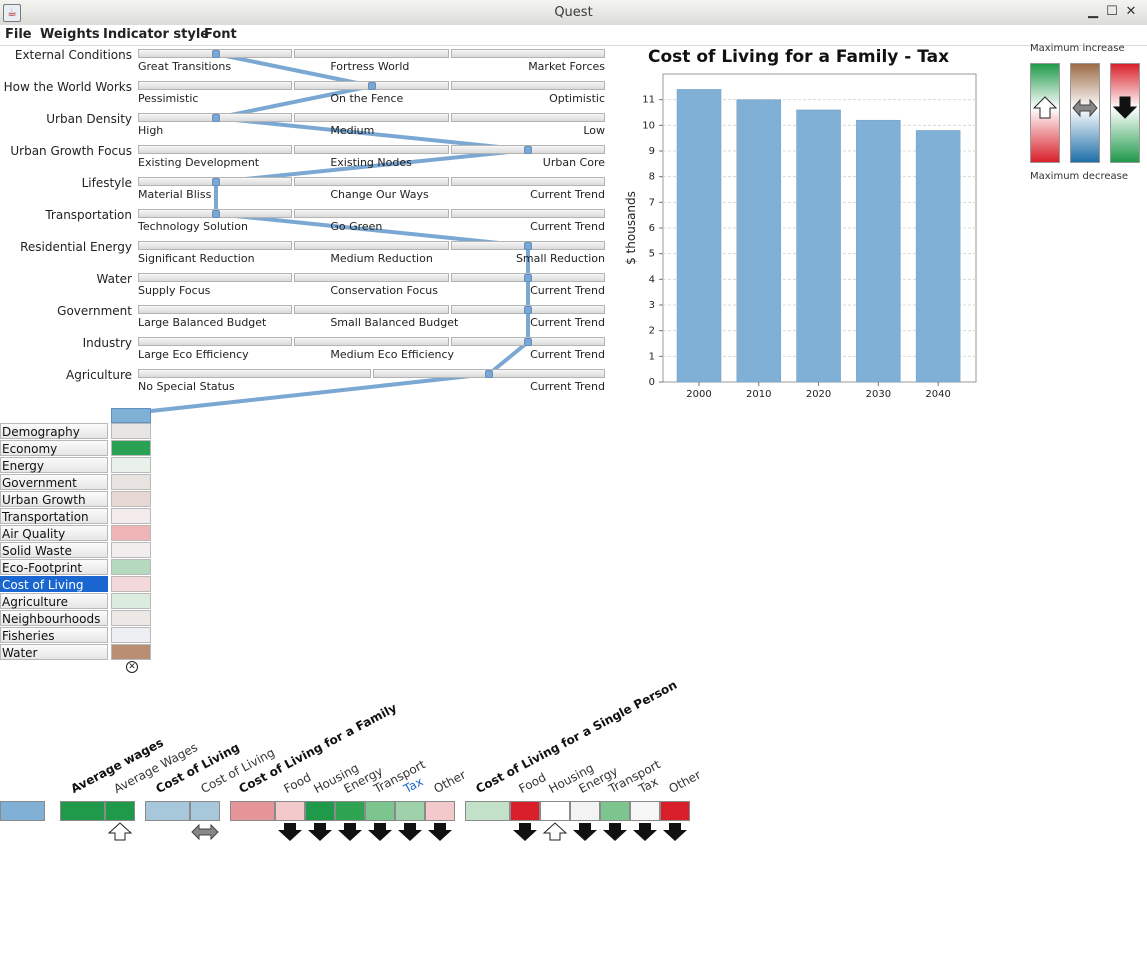 This screenshot has width=1147, height=965. I want to click on indicator-item: Transportation, so click(54, 516).